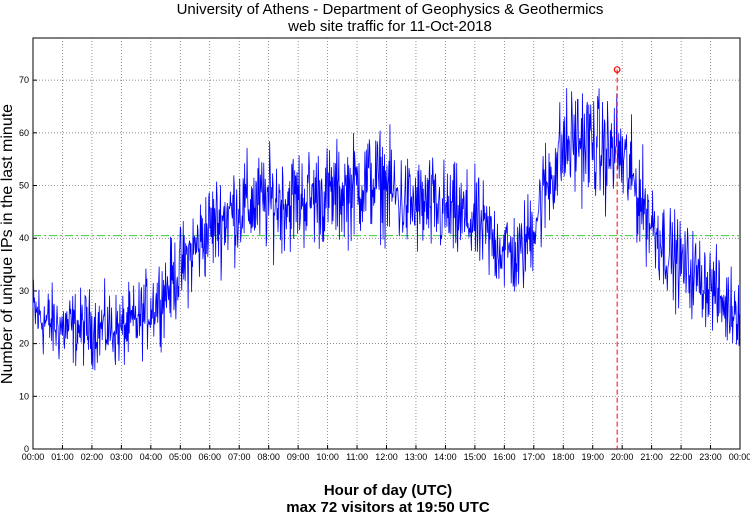 This screenshot has width=750, height=515. I want to click on x-tick-label: 09:00, so click(298, 457).